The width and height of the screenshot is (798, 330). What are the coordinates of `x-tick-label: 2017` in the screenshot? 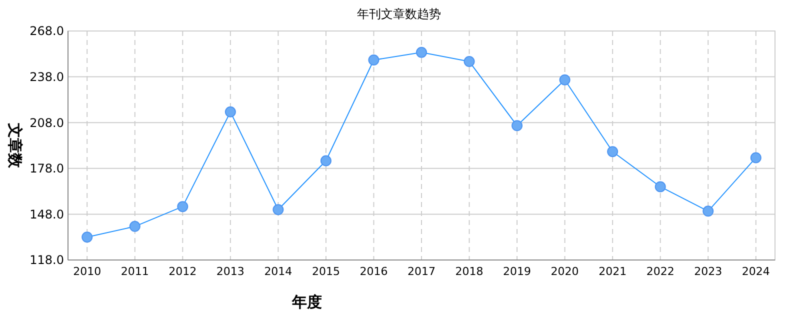 It's located at (422, 271).